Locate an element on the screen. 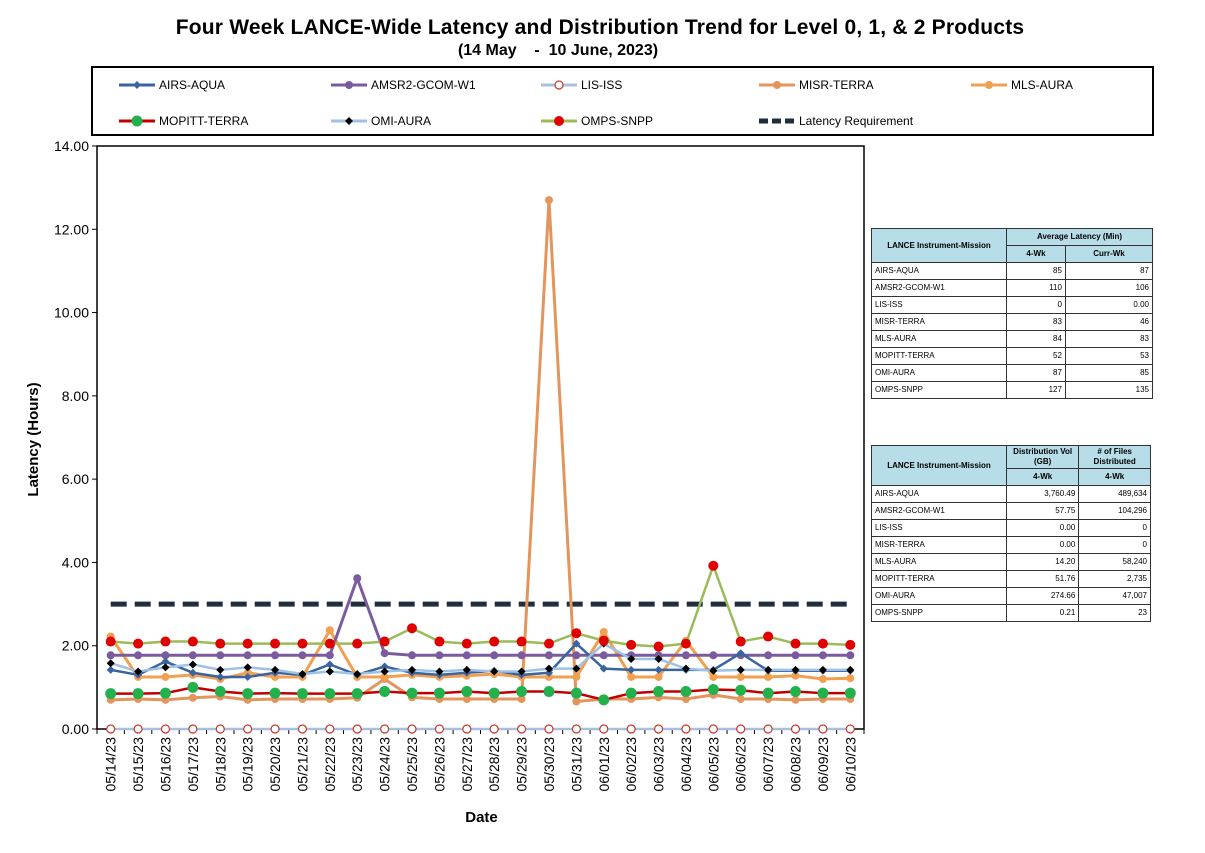  latency-table-cell-wk4: 84 is located at coordinates (1036, 339).